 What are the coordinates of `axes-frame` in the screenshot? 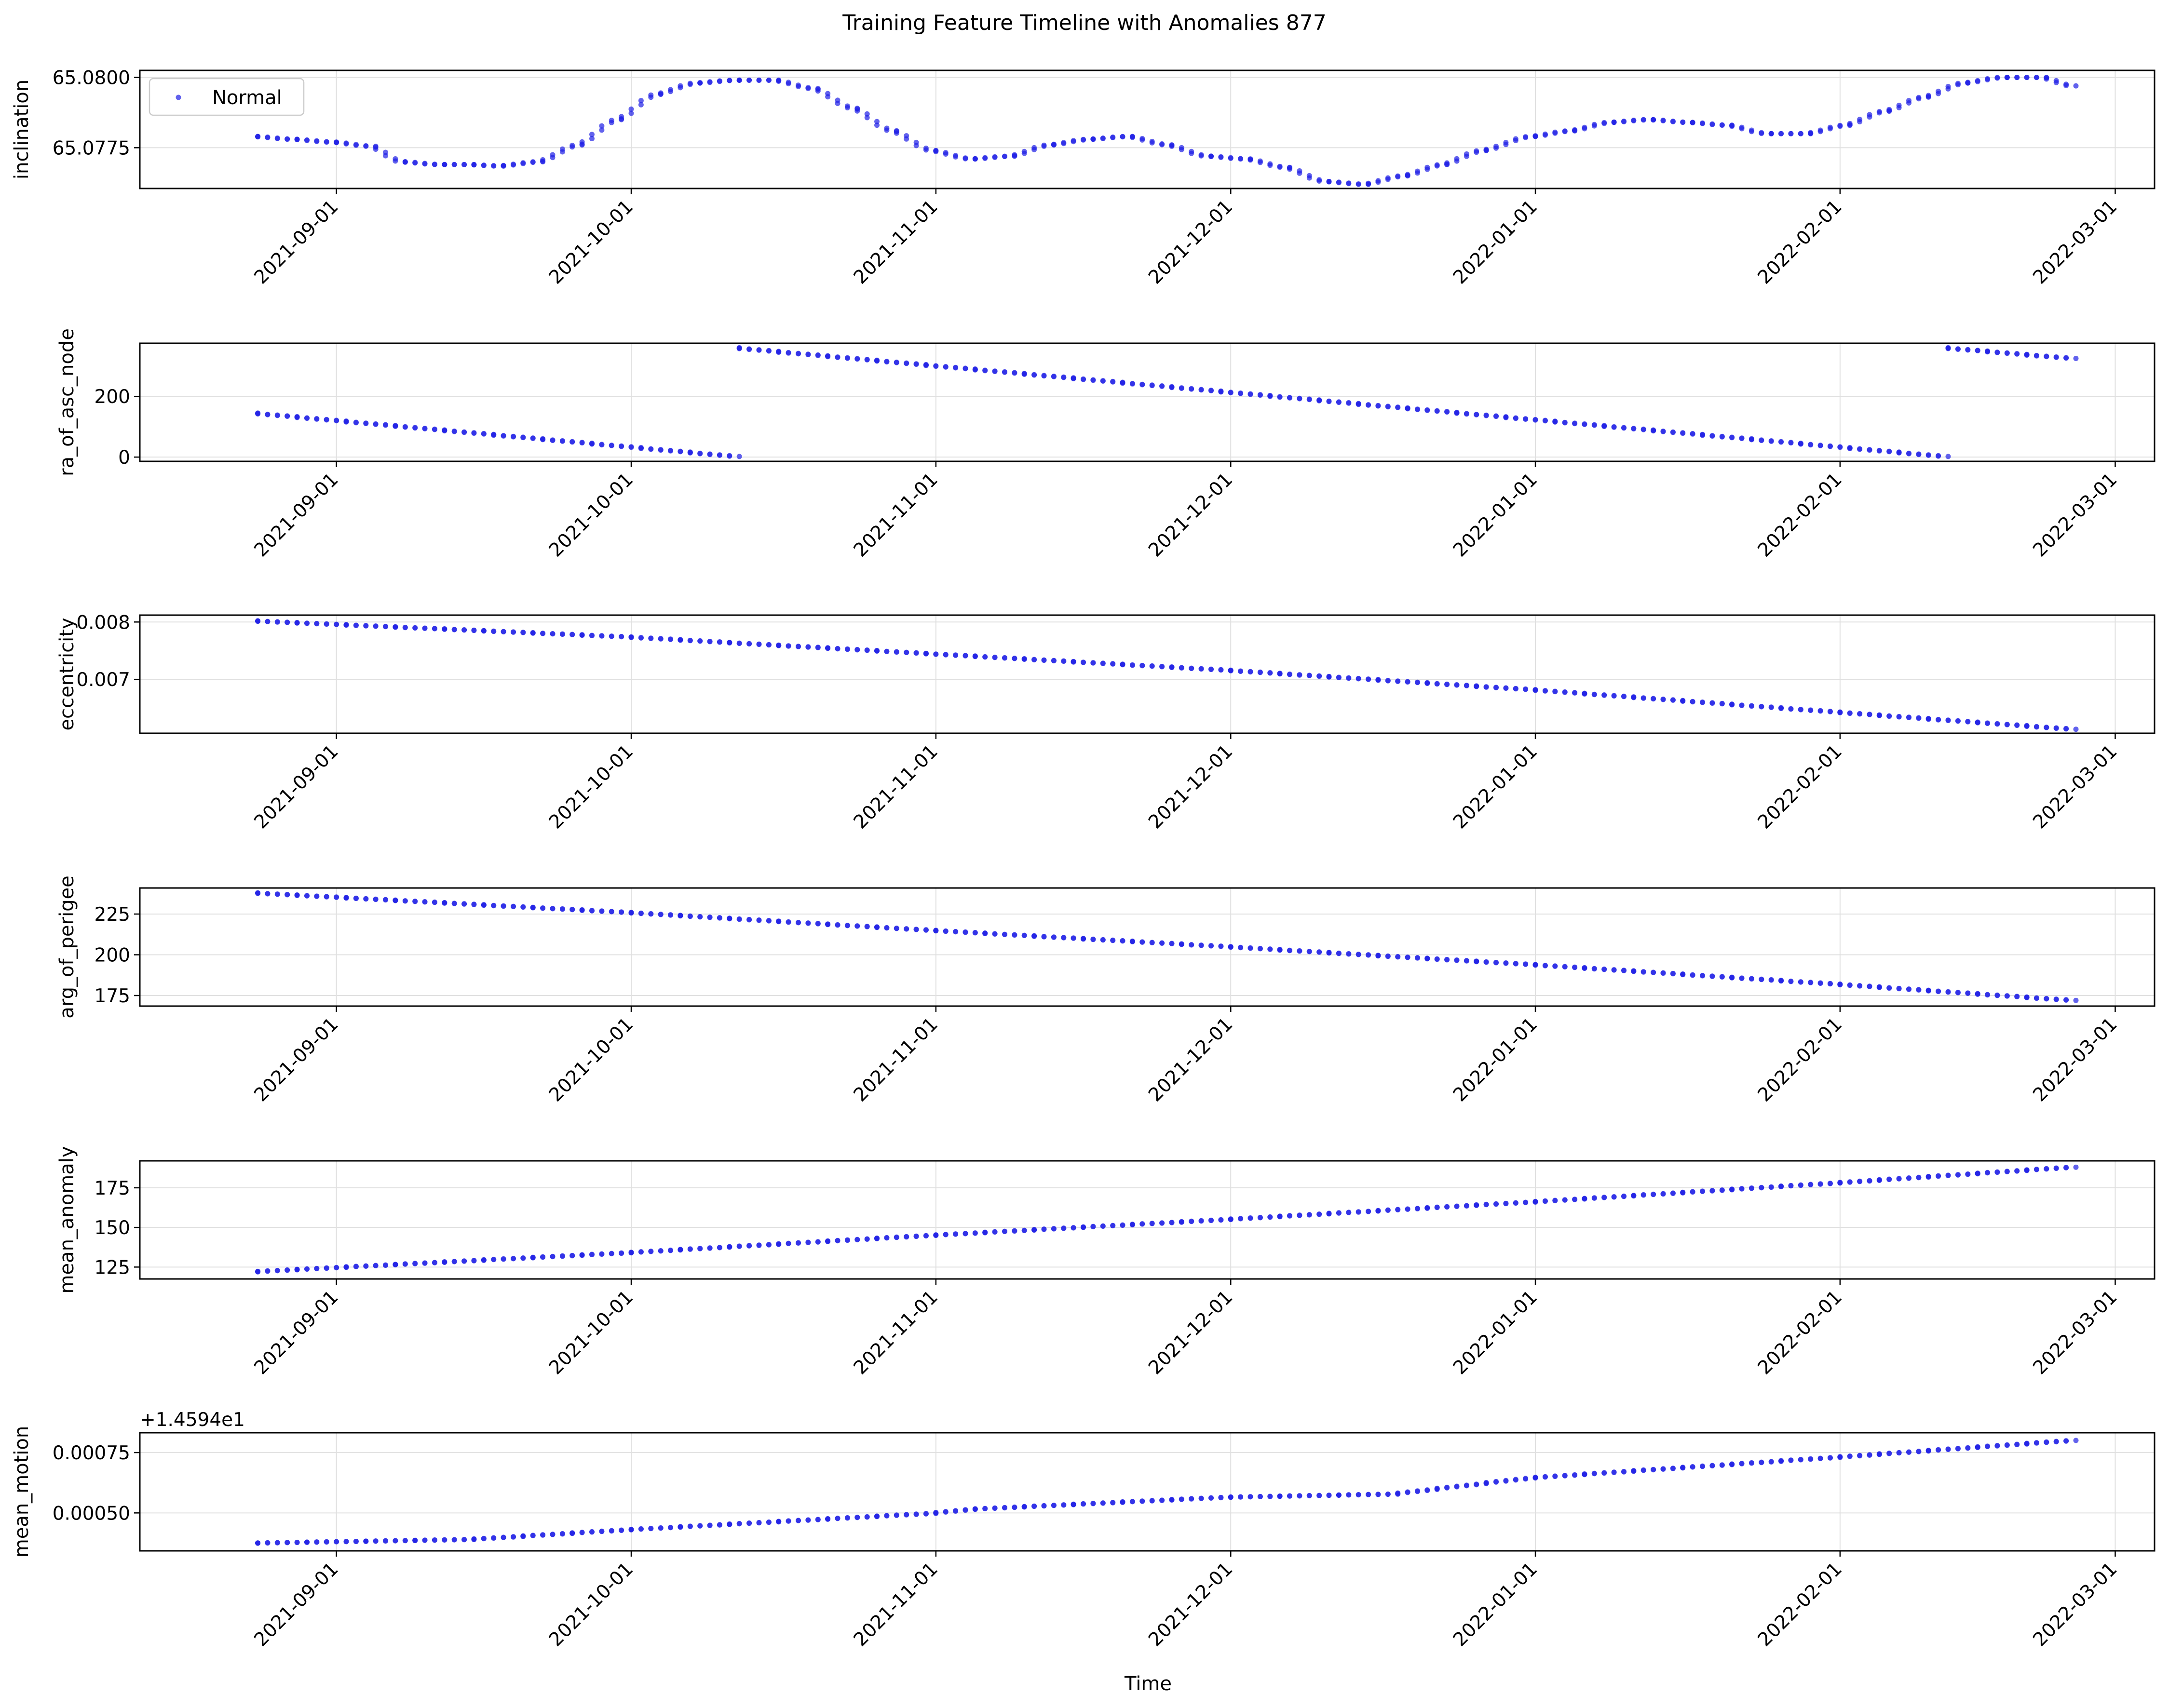 It's located at (1147, 129).